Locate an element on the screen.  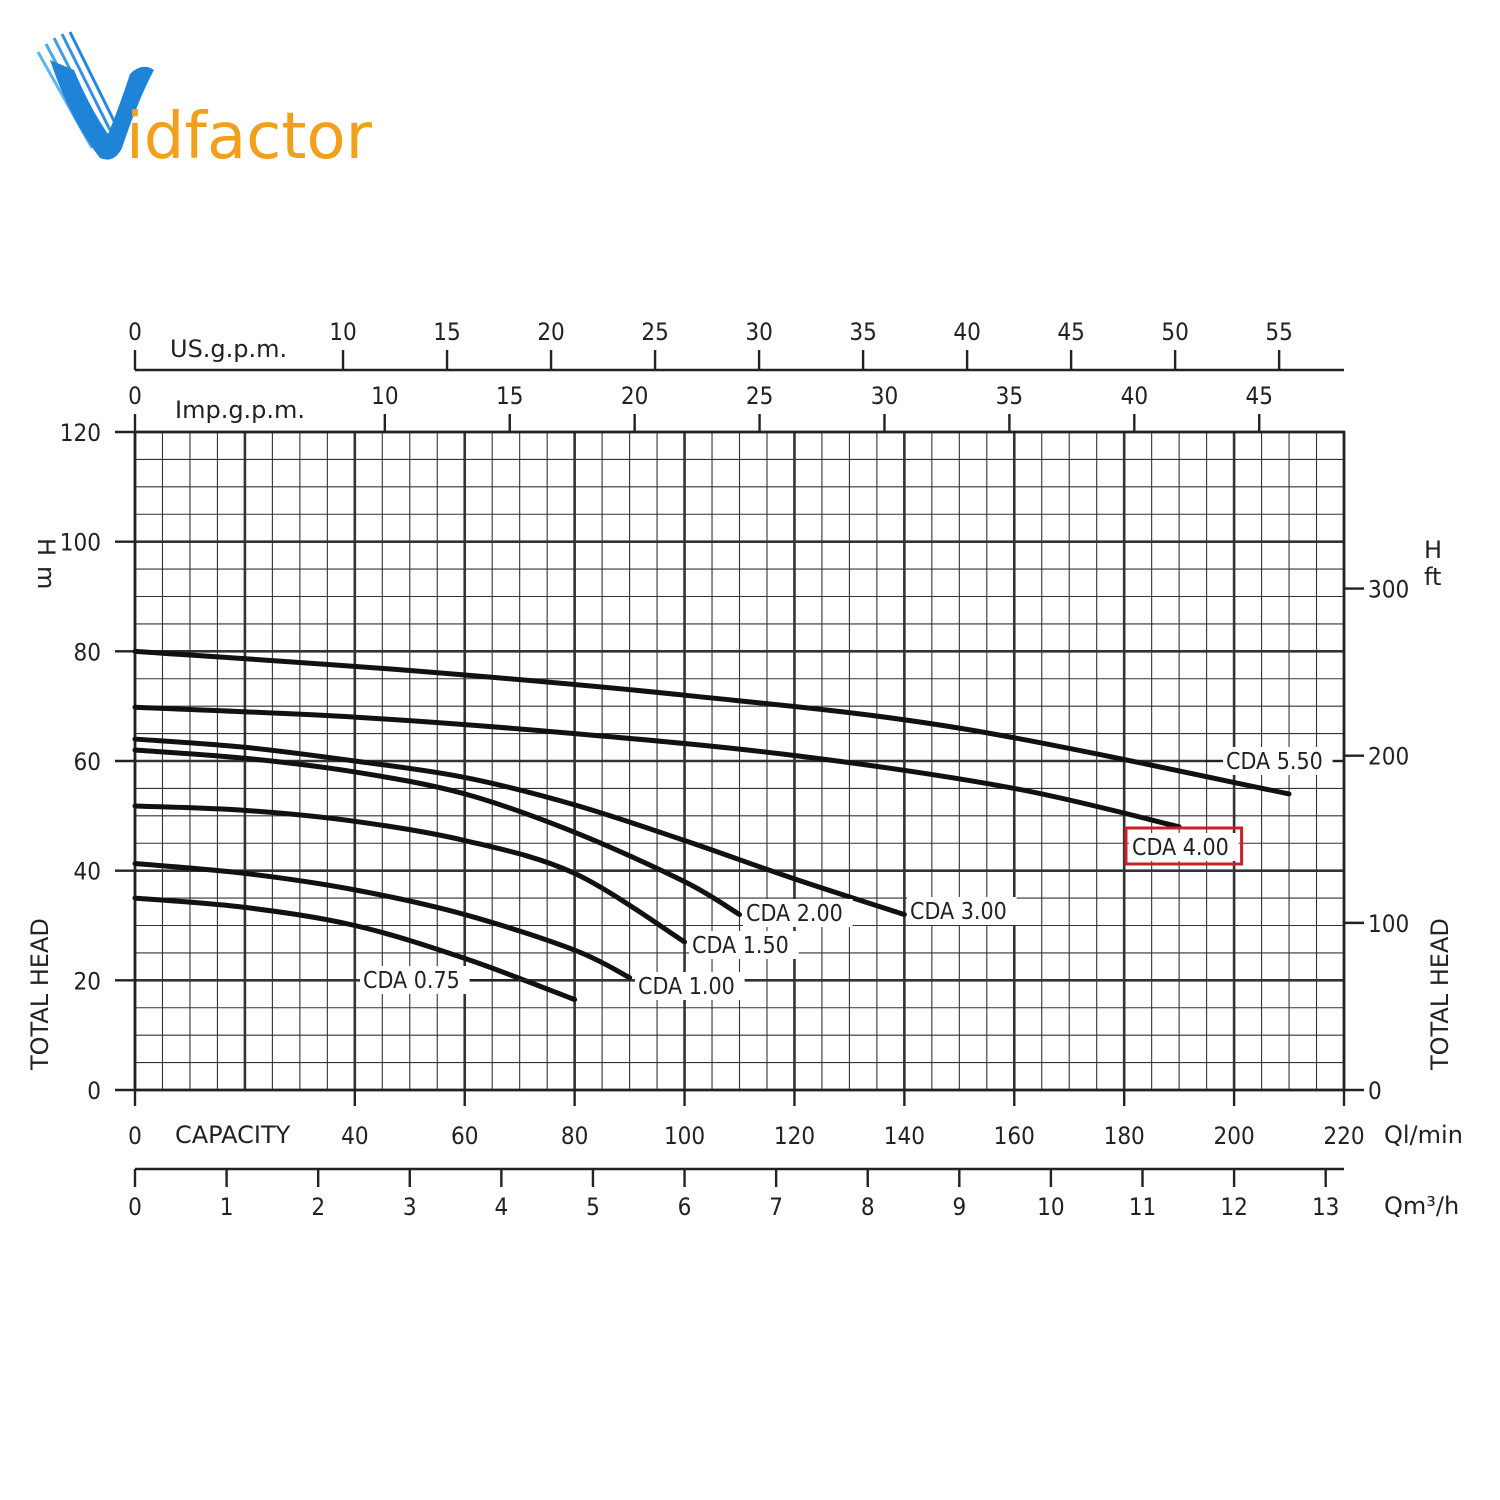
m3h-tick-label: 13 is located at coordinates (1325, 1207).